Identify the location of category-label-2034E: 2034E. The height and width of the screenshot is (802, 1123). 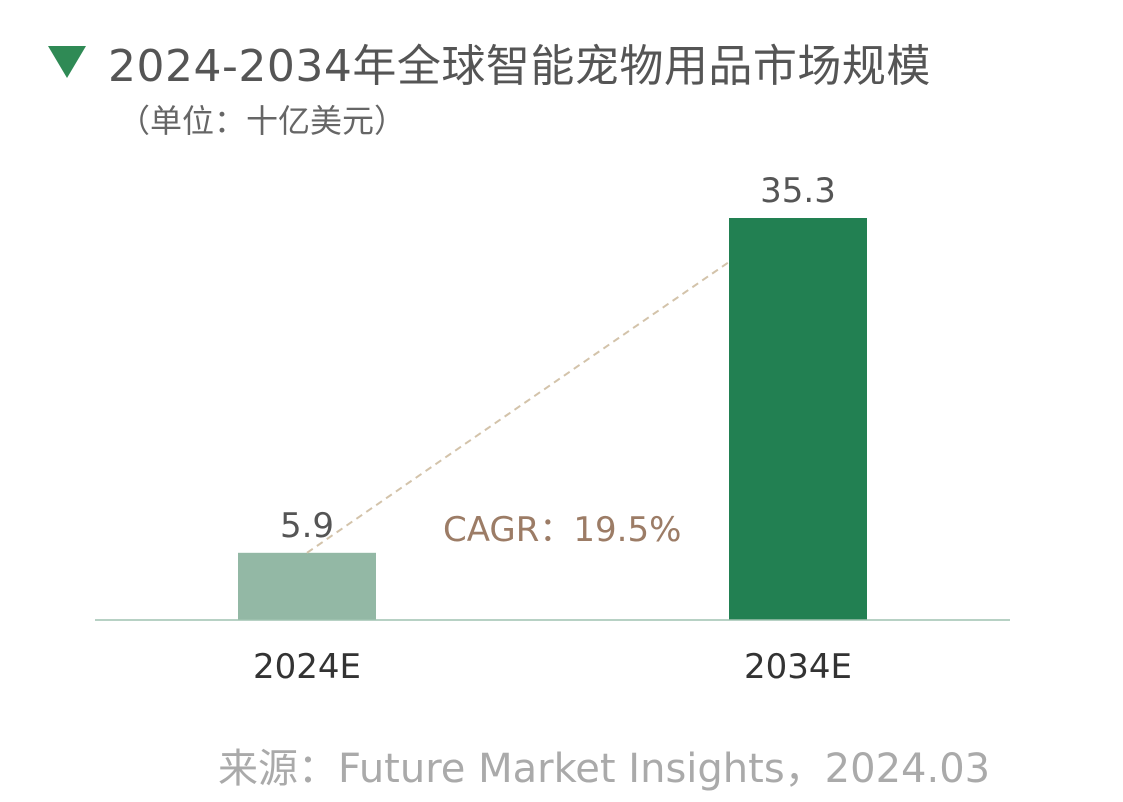
(798, 667).